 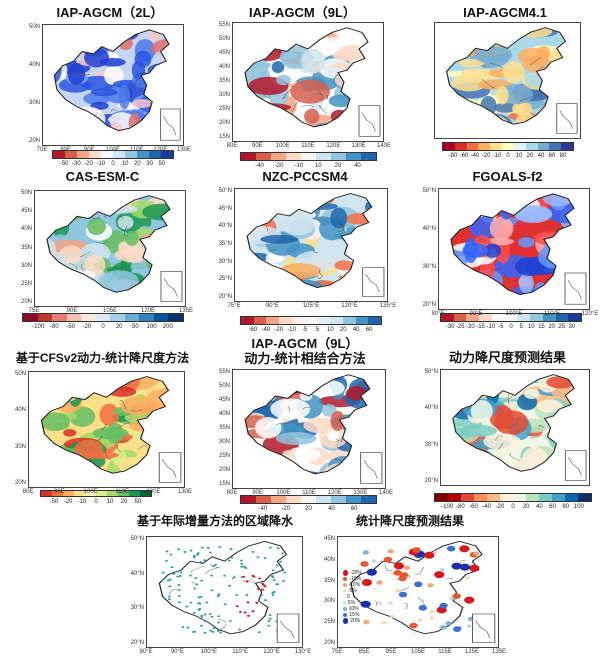 What do you see at coordinates (334, 493) in the screenshot?
I see `lon-tick-label: 120E` at bounding box center [334, 493].